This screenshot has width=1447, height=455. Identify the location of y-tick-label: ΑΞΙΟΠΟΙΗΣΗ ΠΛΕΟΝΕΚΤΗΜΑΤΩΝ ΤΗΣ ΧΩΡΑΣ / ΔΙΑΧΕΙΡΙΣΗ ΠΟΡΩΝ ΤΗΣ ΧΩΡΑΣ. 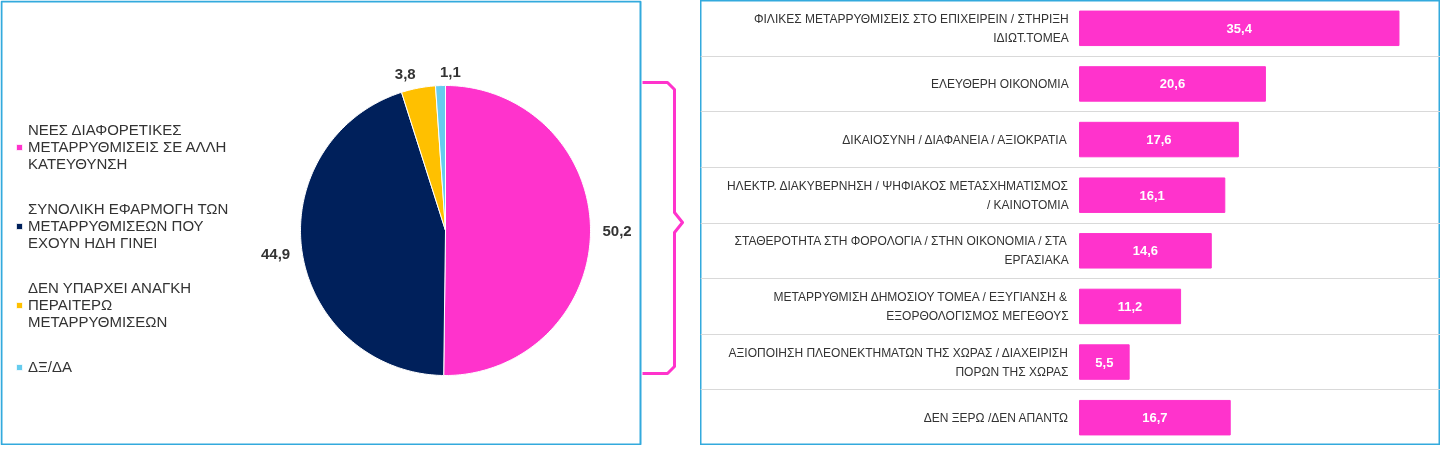
(898, 362).